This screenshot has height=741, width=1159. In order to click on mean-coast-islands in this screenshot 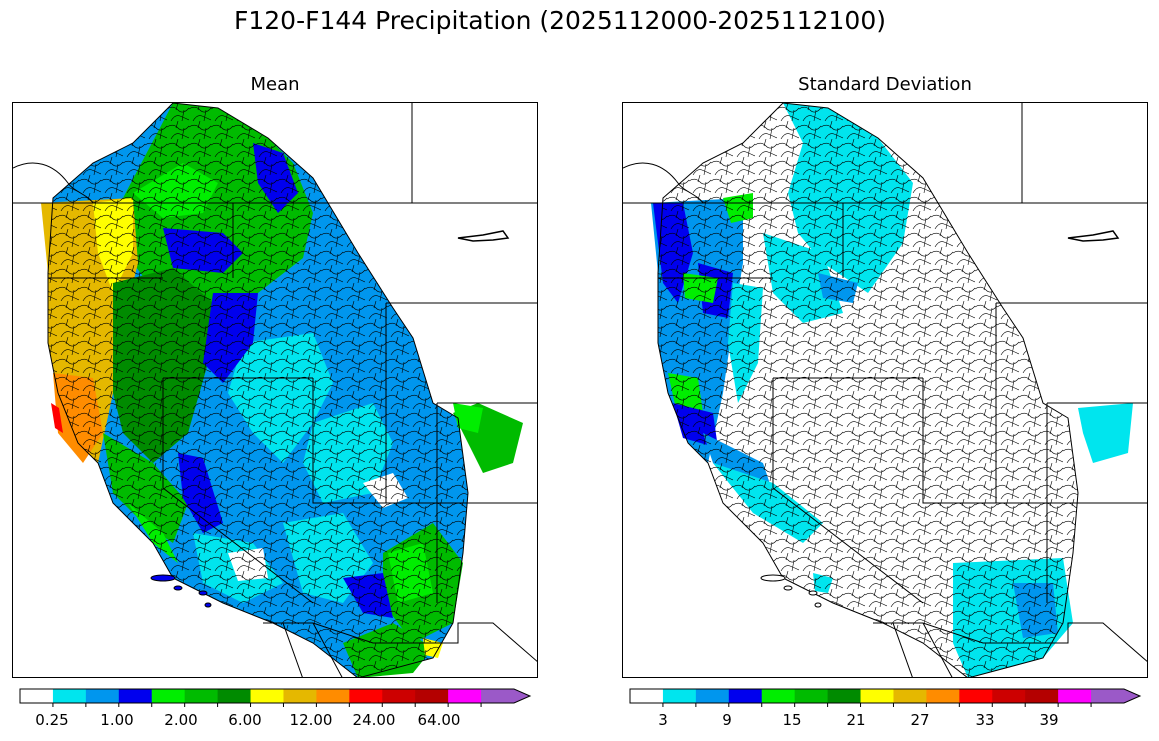, I will do `click(181, 591)`.